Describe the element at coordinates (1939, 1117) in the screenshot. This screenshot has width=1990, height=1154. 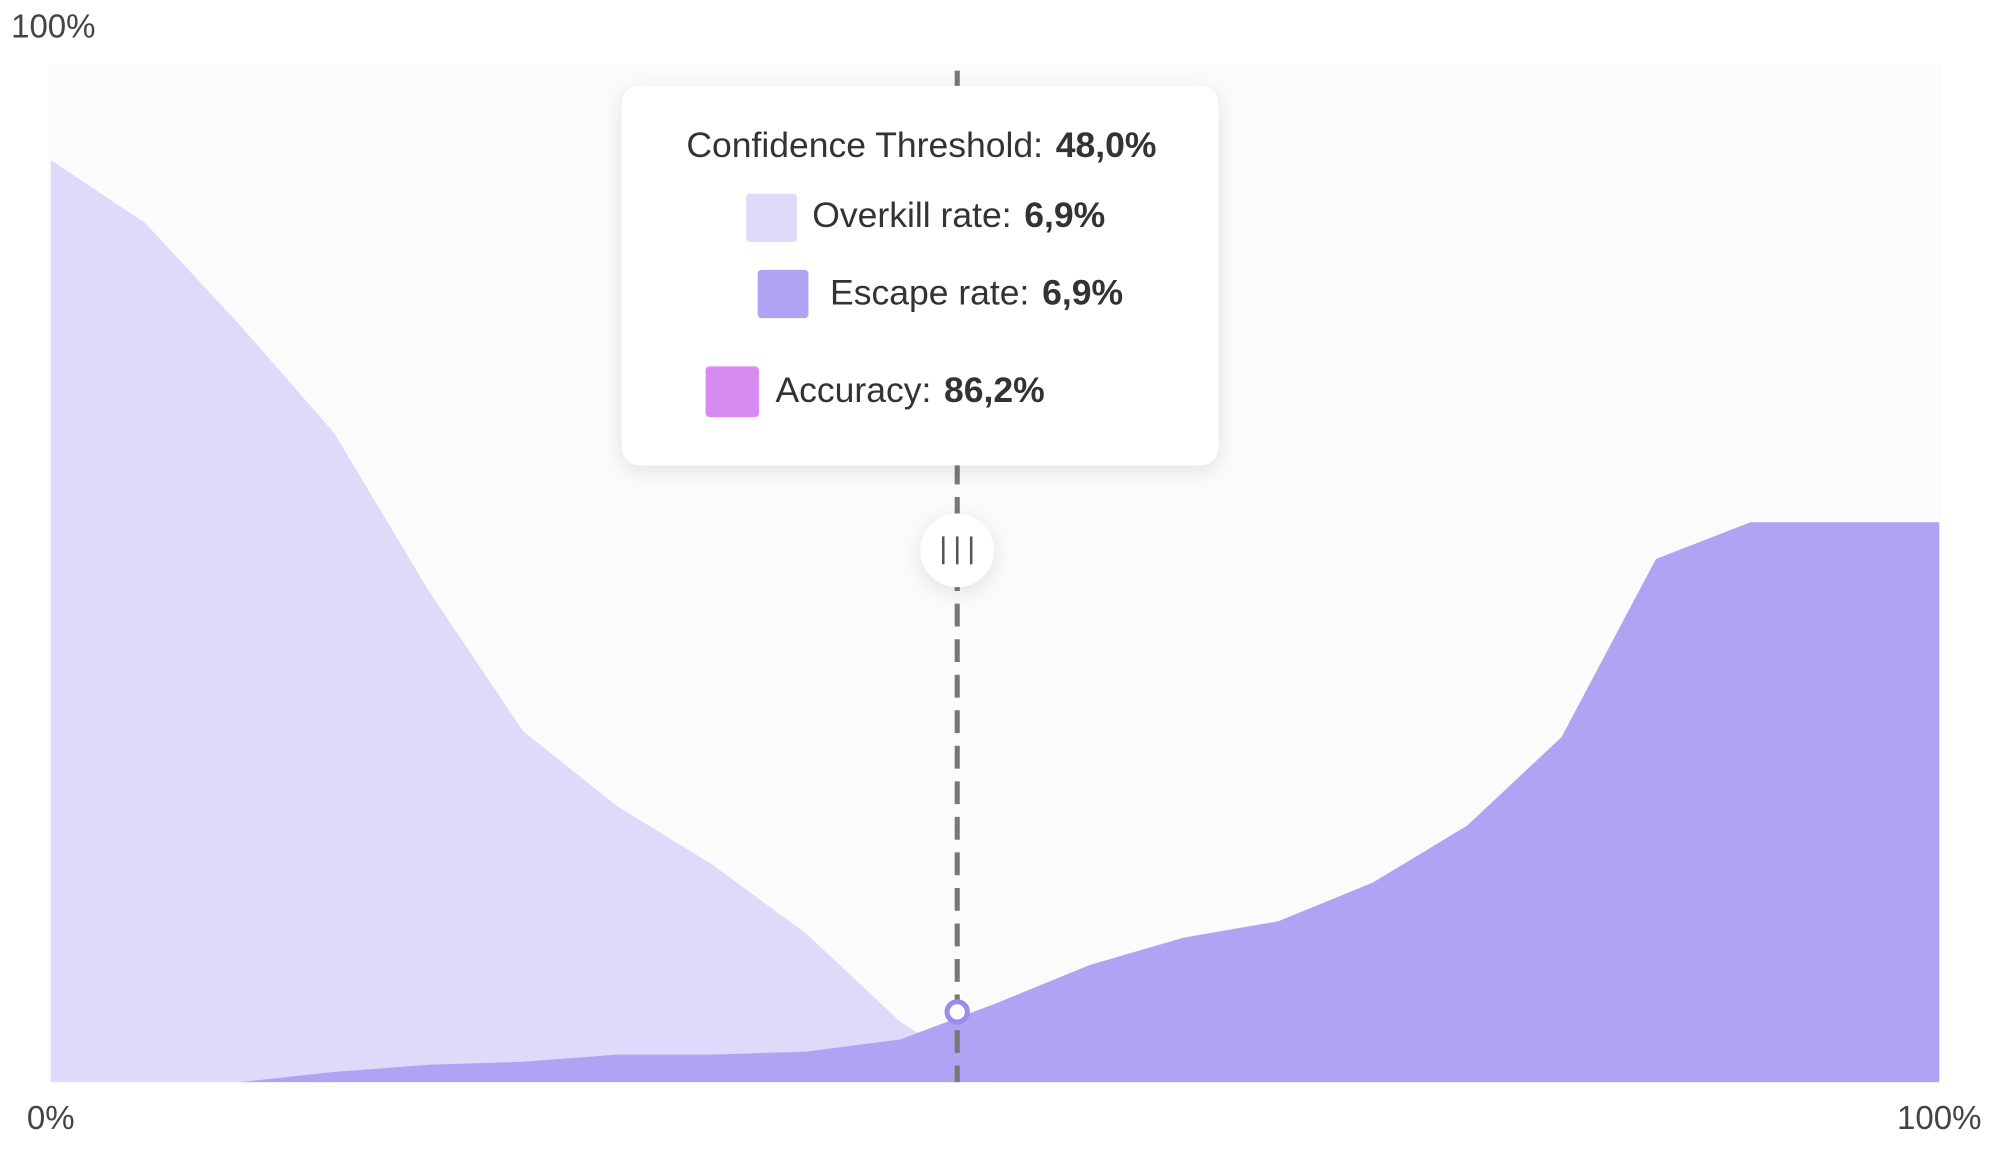
I see `x-tick-label: 100%` at that location.